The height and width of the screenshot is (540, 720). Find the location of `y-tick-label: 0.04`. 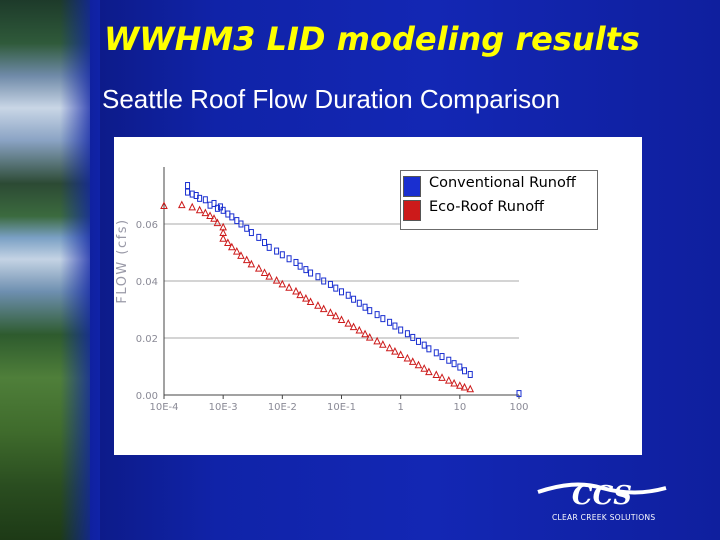

y-tick-label: 0.04 is located at coordinates (147, 282).